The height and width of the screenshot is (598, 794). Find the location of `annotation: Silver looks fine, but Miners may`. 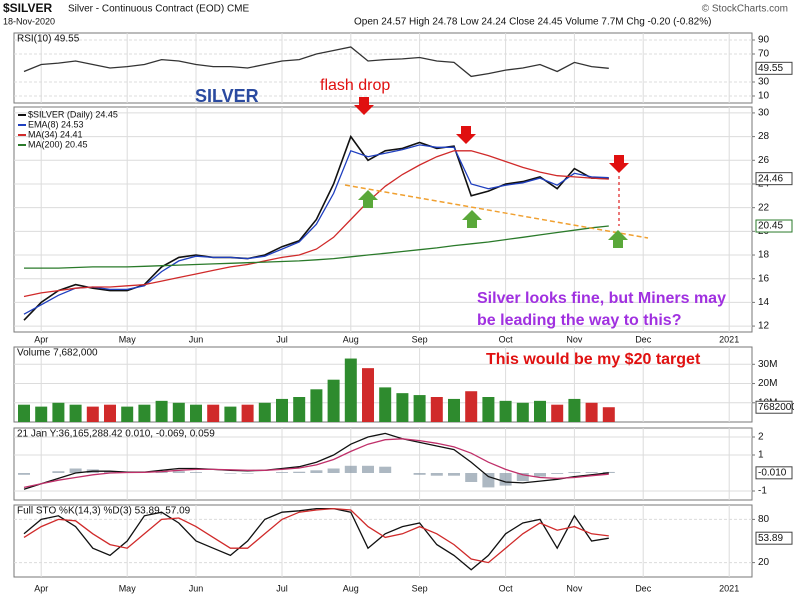

annotation: Silver looks fine, but Miners may is located at coordinates (601, 298).